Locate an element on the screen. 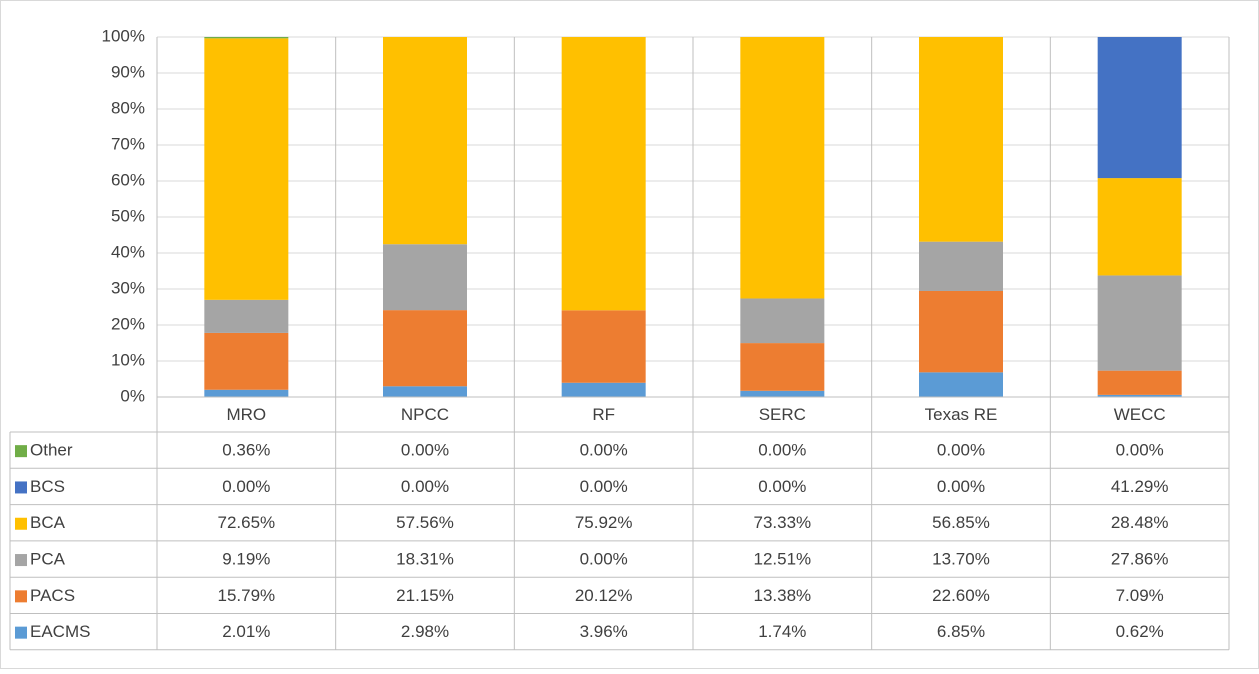 This screenshot has height=674, width=1259. table-value: 73.33% is located at coordinates (782, 522).